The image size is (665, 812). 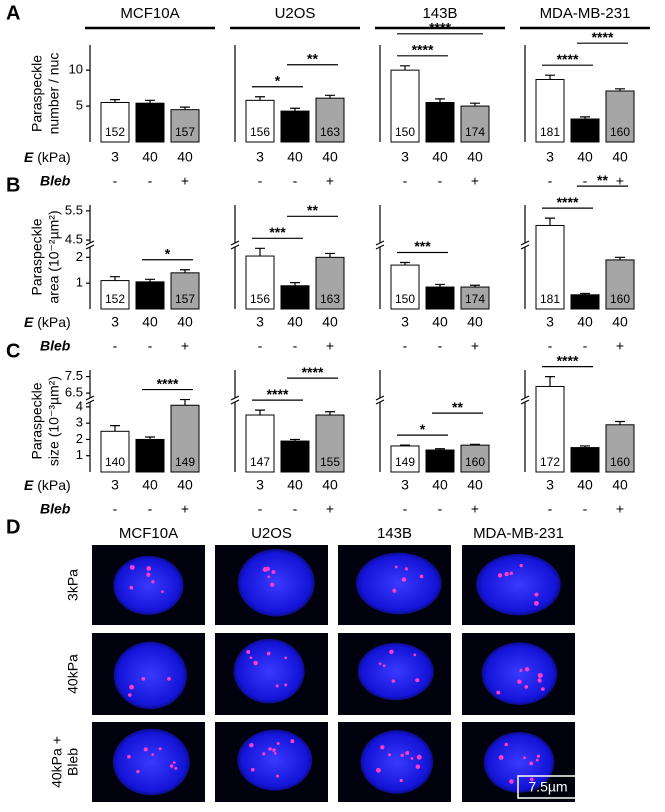 What do you see at coordinates (54, 421) in the screenshot?
I see `y-axis-title: size (10⁻³µm²)` at bounding box center [54, 421].